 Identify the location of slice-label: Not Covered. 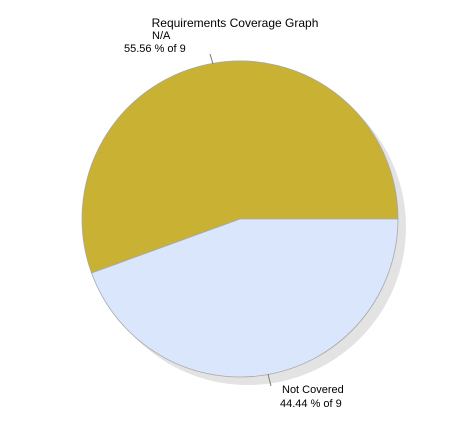
(313, 390).